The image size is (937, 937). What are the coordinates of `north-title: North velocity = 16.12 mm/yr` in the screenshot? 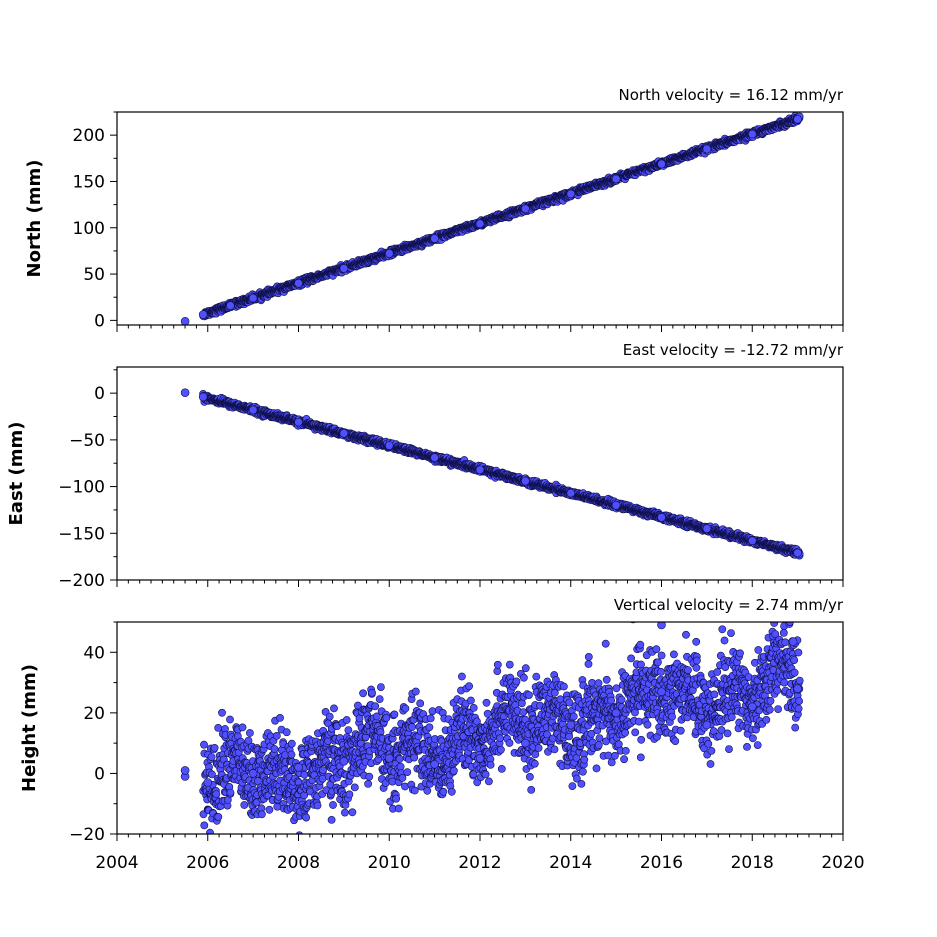 It's located at (731, 95).